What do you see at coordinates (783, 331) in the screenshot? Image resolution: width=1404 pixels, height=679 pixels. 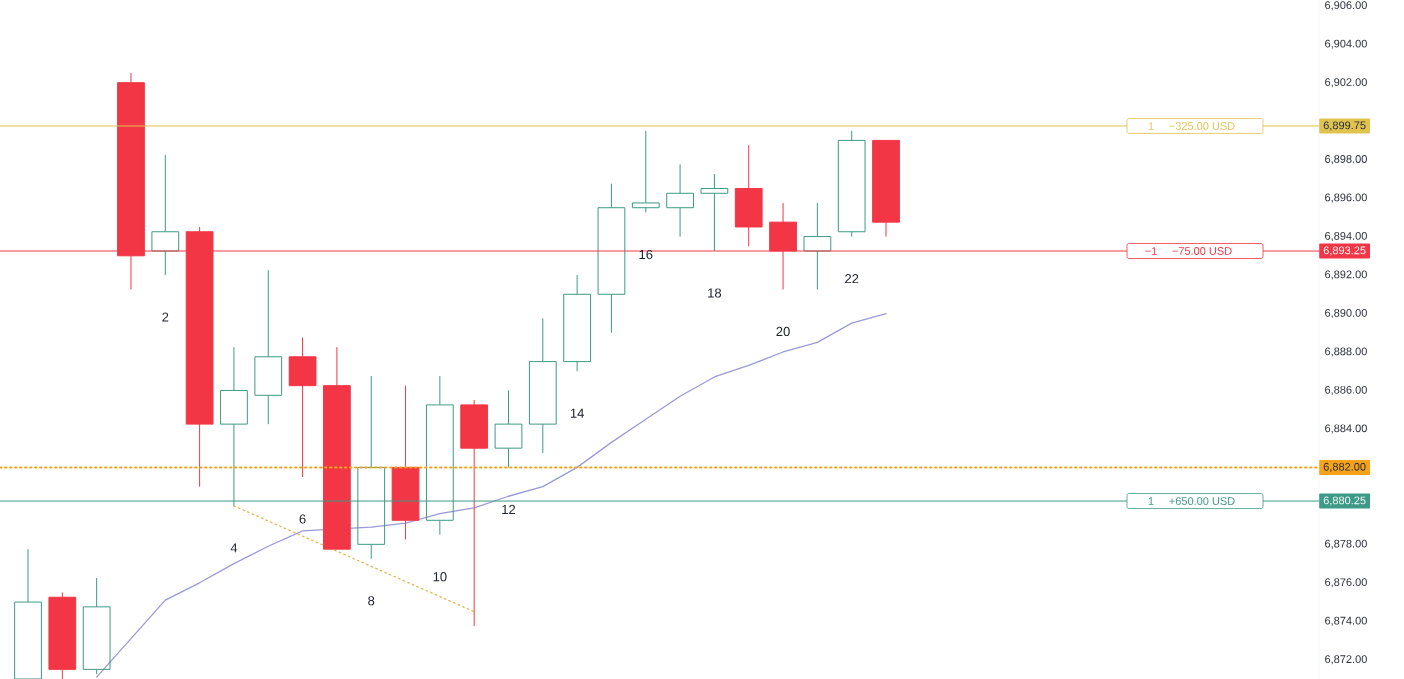 I see `text: 20` at bounding box center [783, 331].